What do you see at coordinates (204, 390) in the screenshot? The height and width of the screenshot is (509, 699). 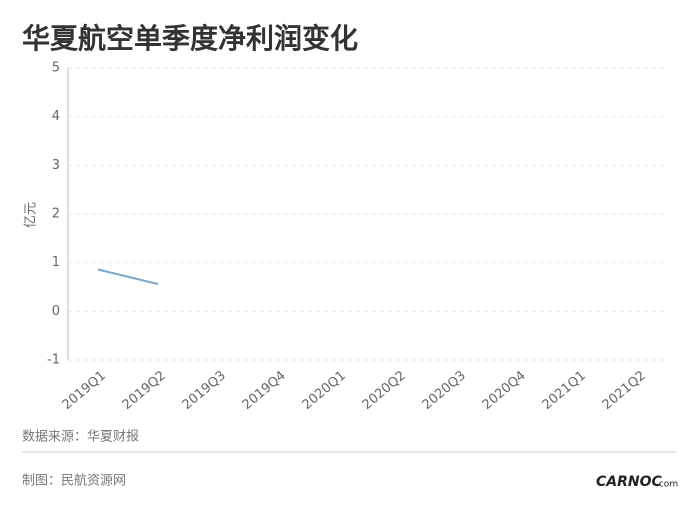 I see `x-tick-label: 2019Q3` at bounding box center [204, 390].